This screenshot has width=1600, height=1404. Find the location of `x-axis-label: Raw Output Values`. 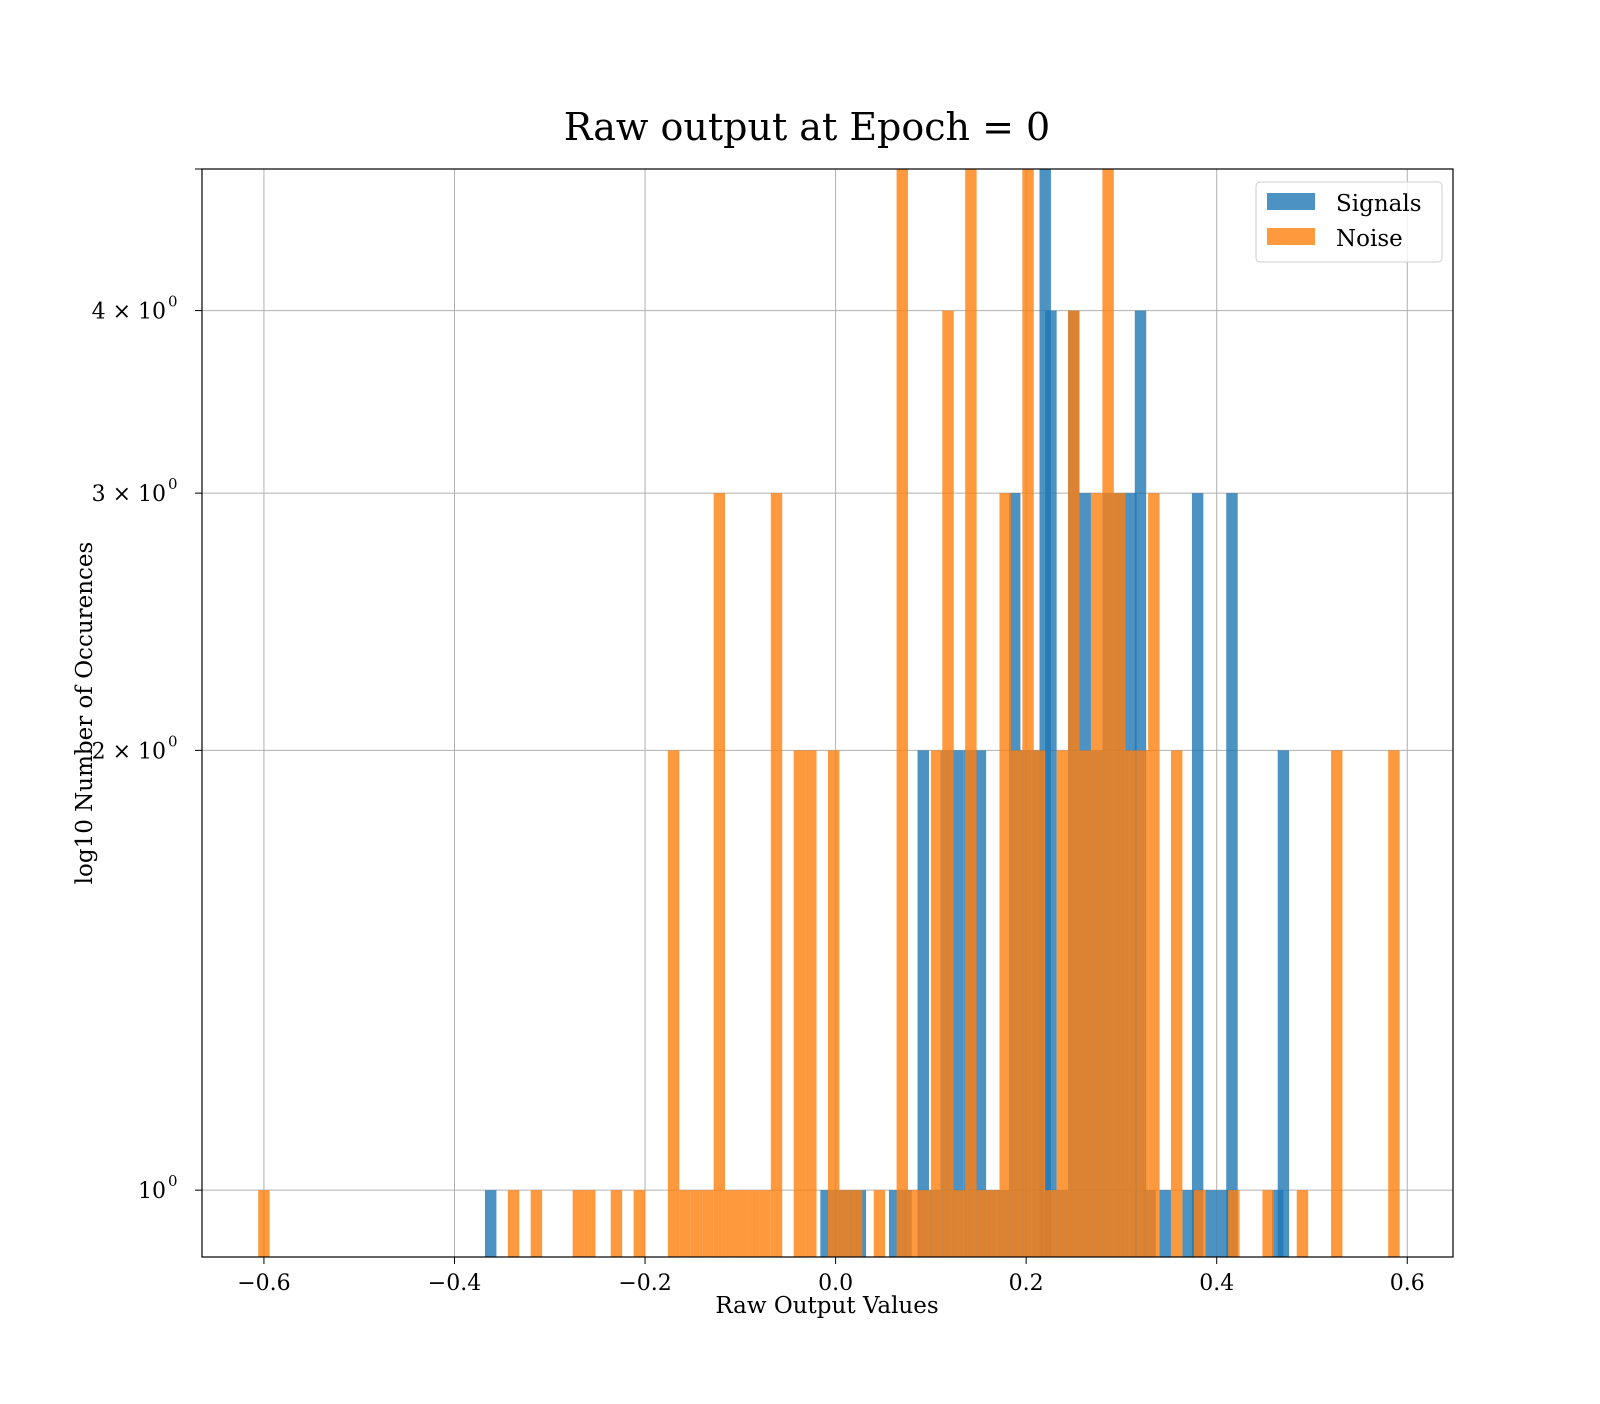

x-axis-label: Raw Output Values is located at coordinates (826, 1306).